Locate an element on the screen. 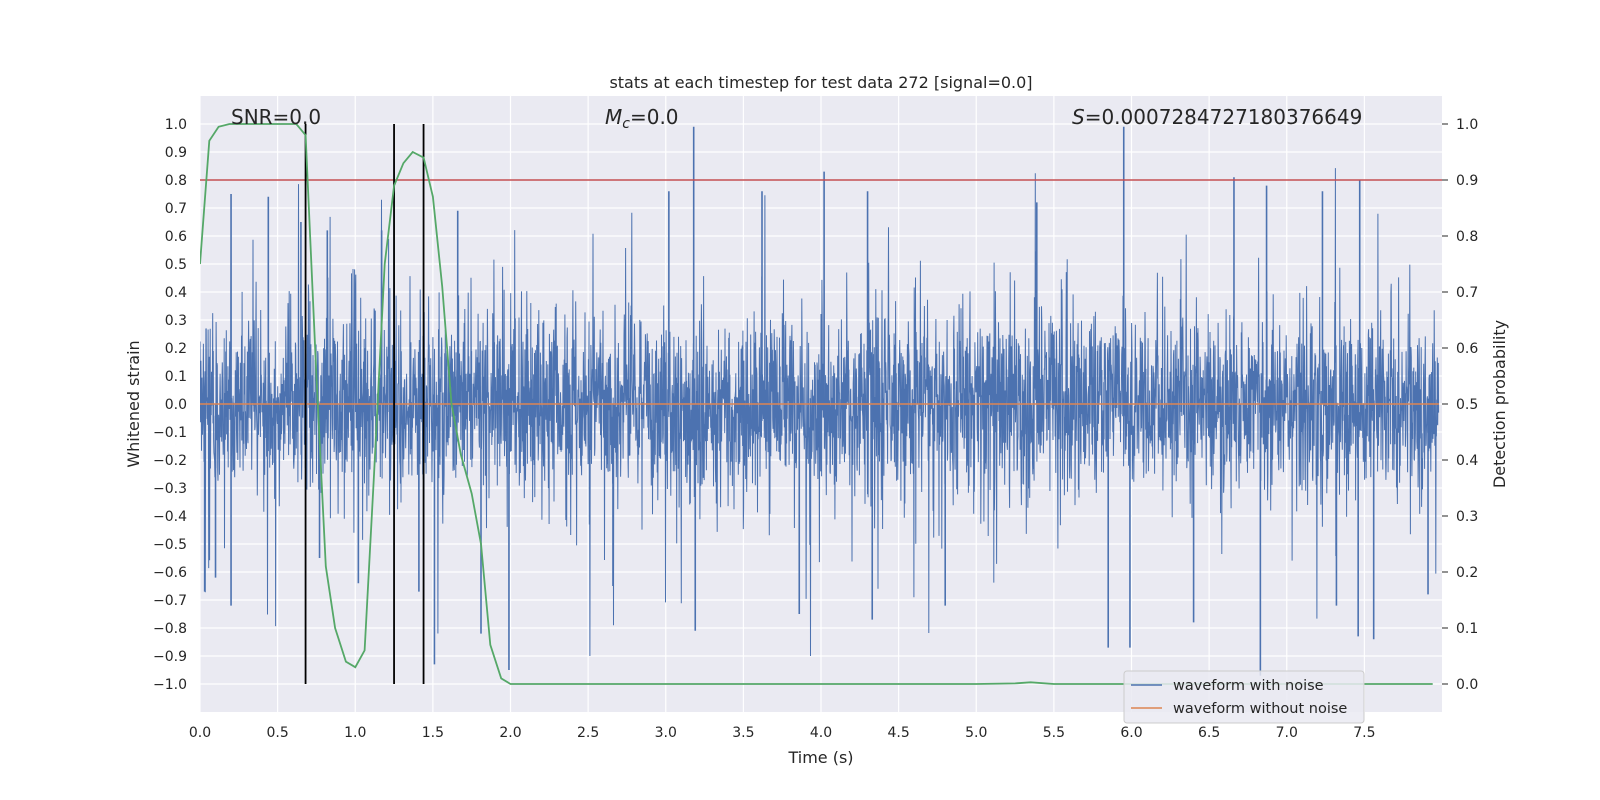 This screenshot has width=1600, height=800. chirp-mass-annotation: Mc=0.0 is located at coordinates (642, 118).